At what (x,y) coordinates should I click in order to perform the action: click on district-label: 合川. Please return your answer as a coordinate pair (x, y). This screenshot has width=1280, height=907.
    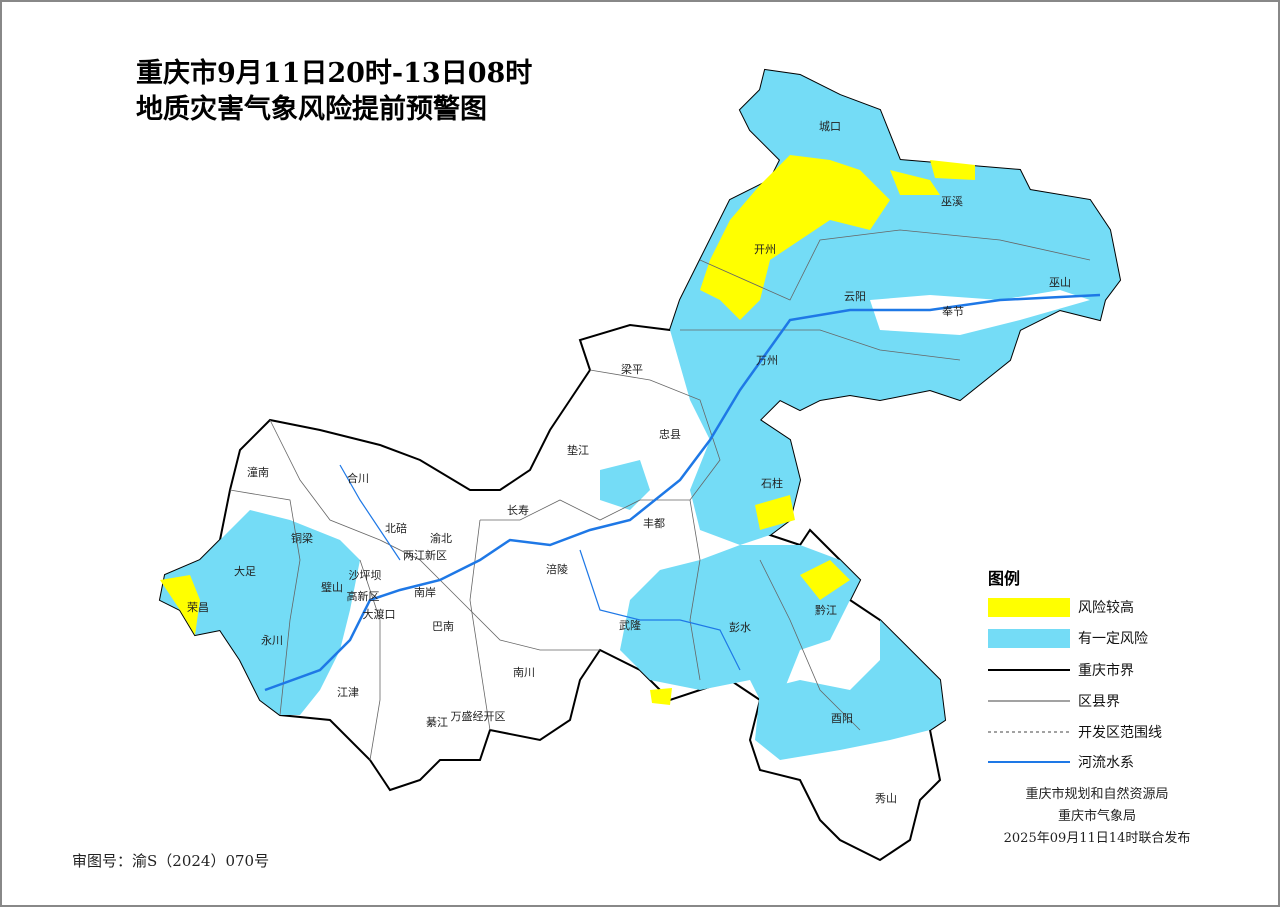
    Looking at the image, I should click on (358, 478).